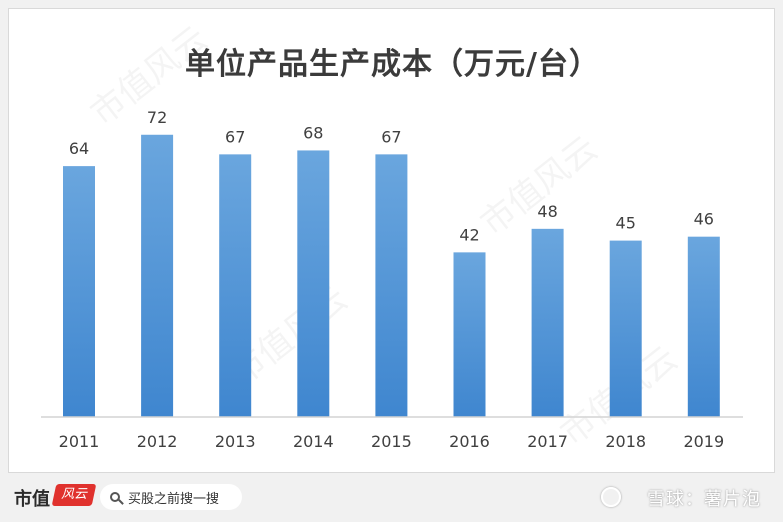  What do you see at coordinates (391, 497) in the screenshot?
I see `footer-bar: 市值 风云 买股之前搜一搜 雪球：薯片泡` at bounding box center [391, 497].